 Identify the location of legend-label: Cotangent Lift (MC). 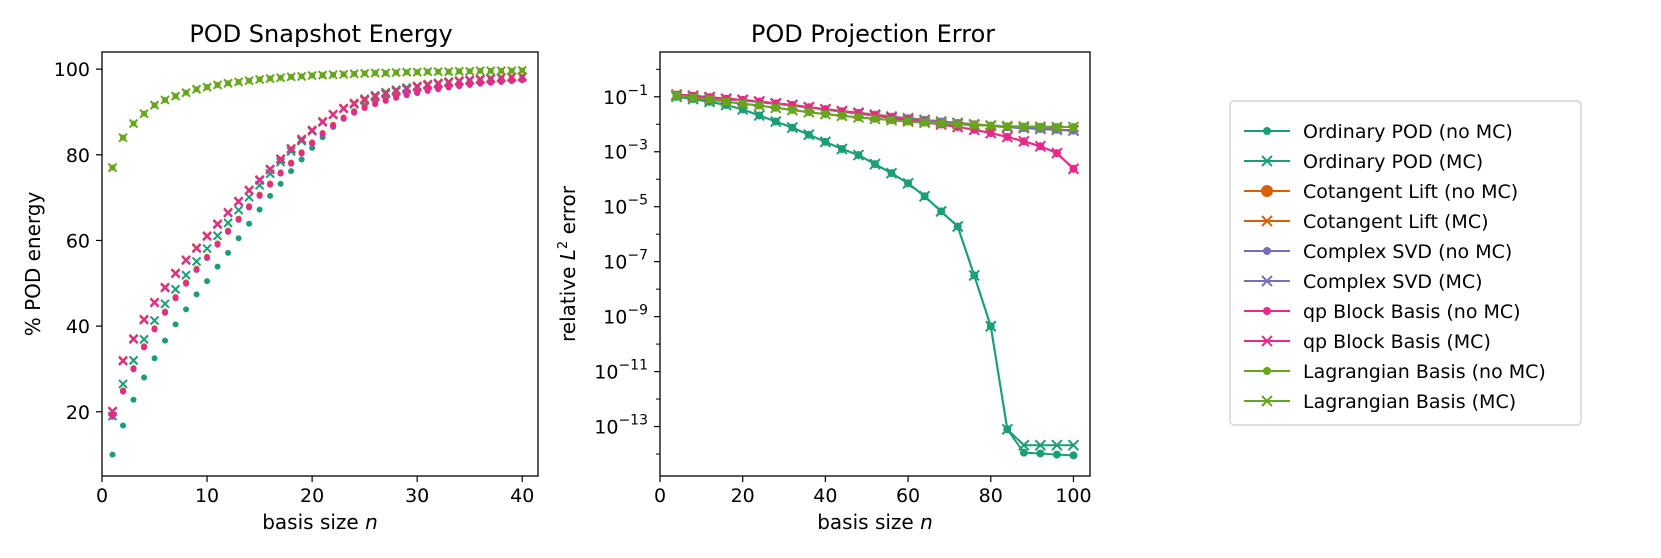
(1396, 222).